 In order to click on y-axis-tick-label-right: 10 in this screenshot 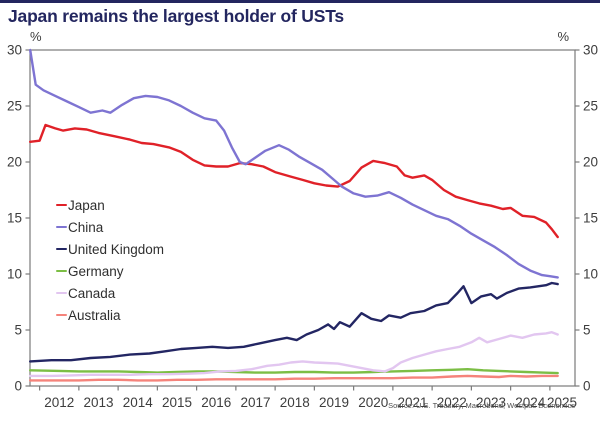, I will do `click(590, 274)`.